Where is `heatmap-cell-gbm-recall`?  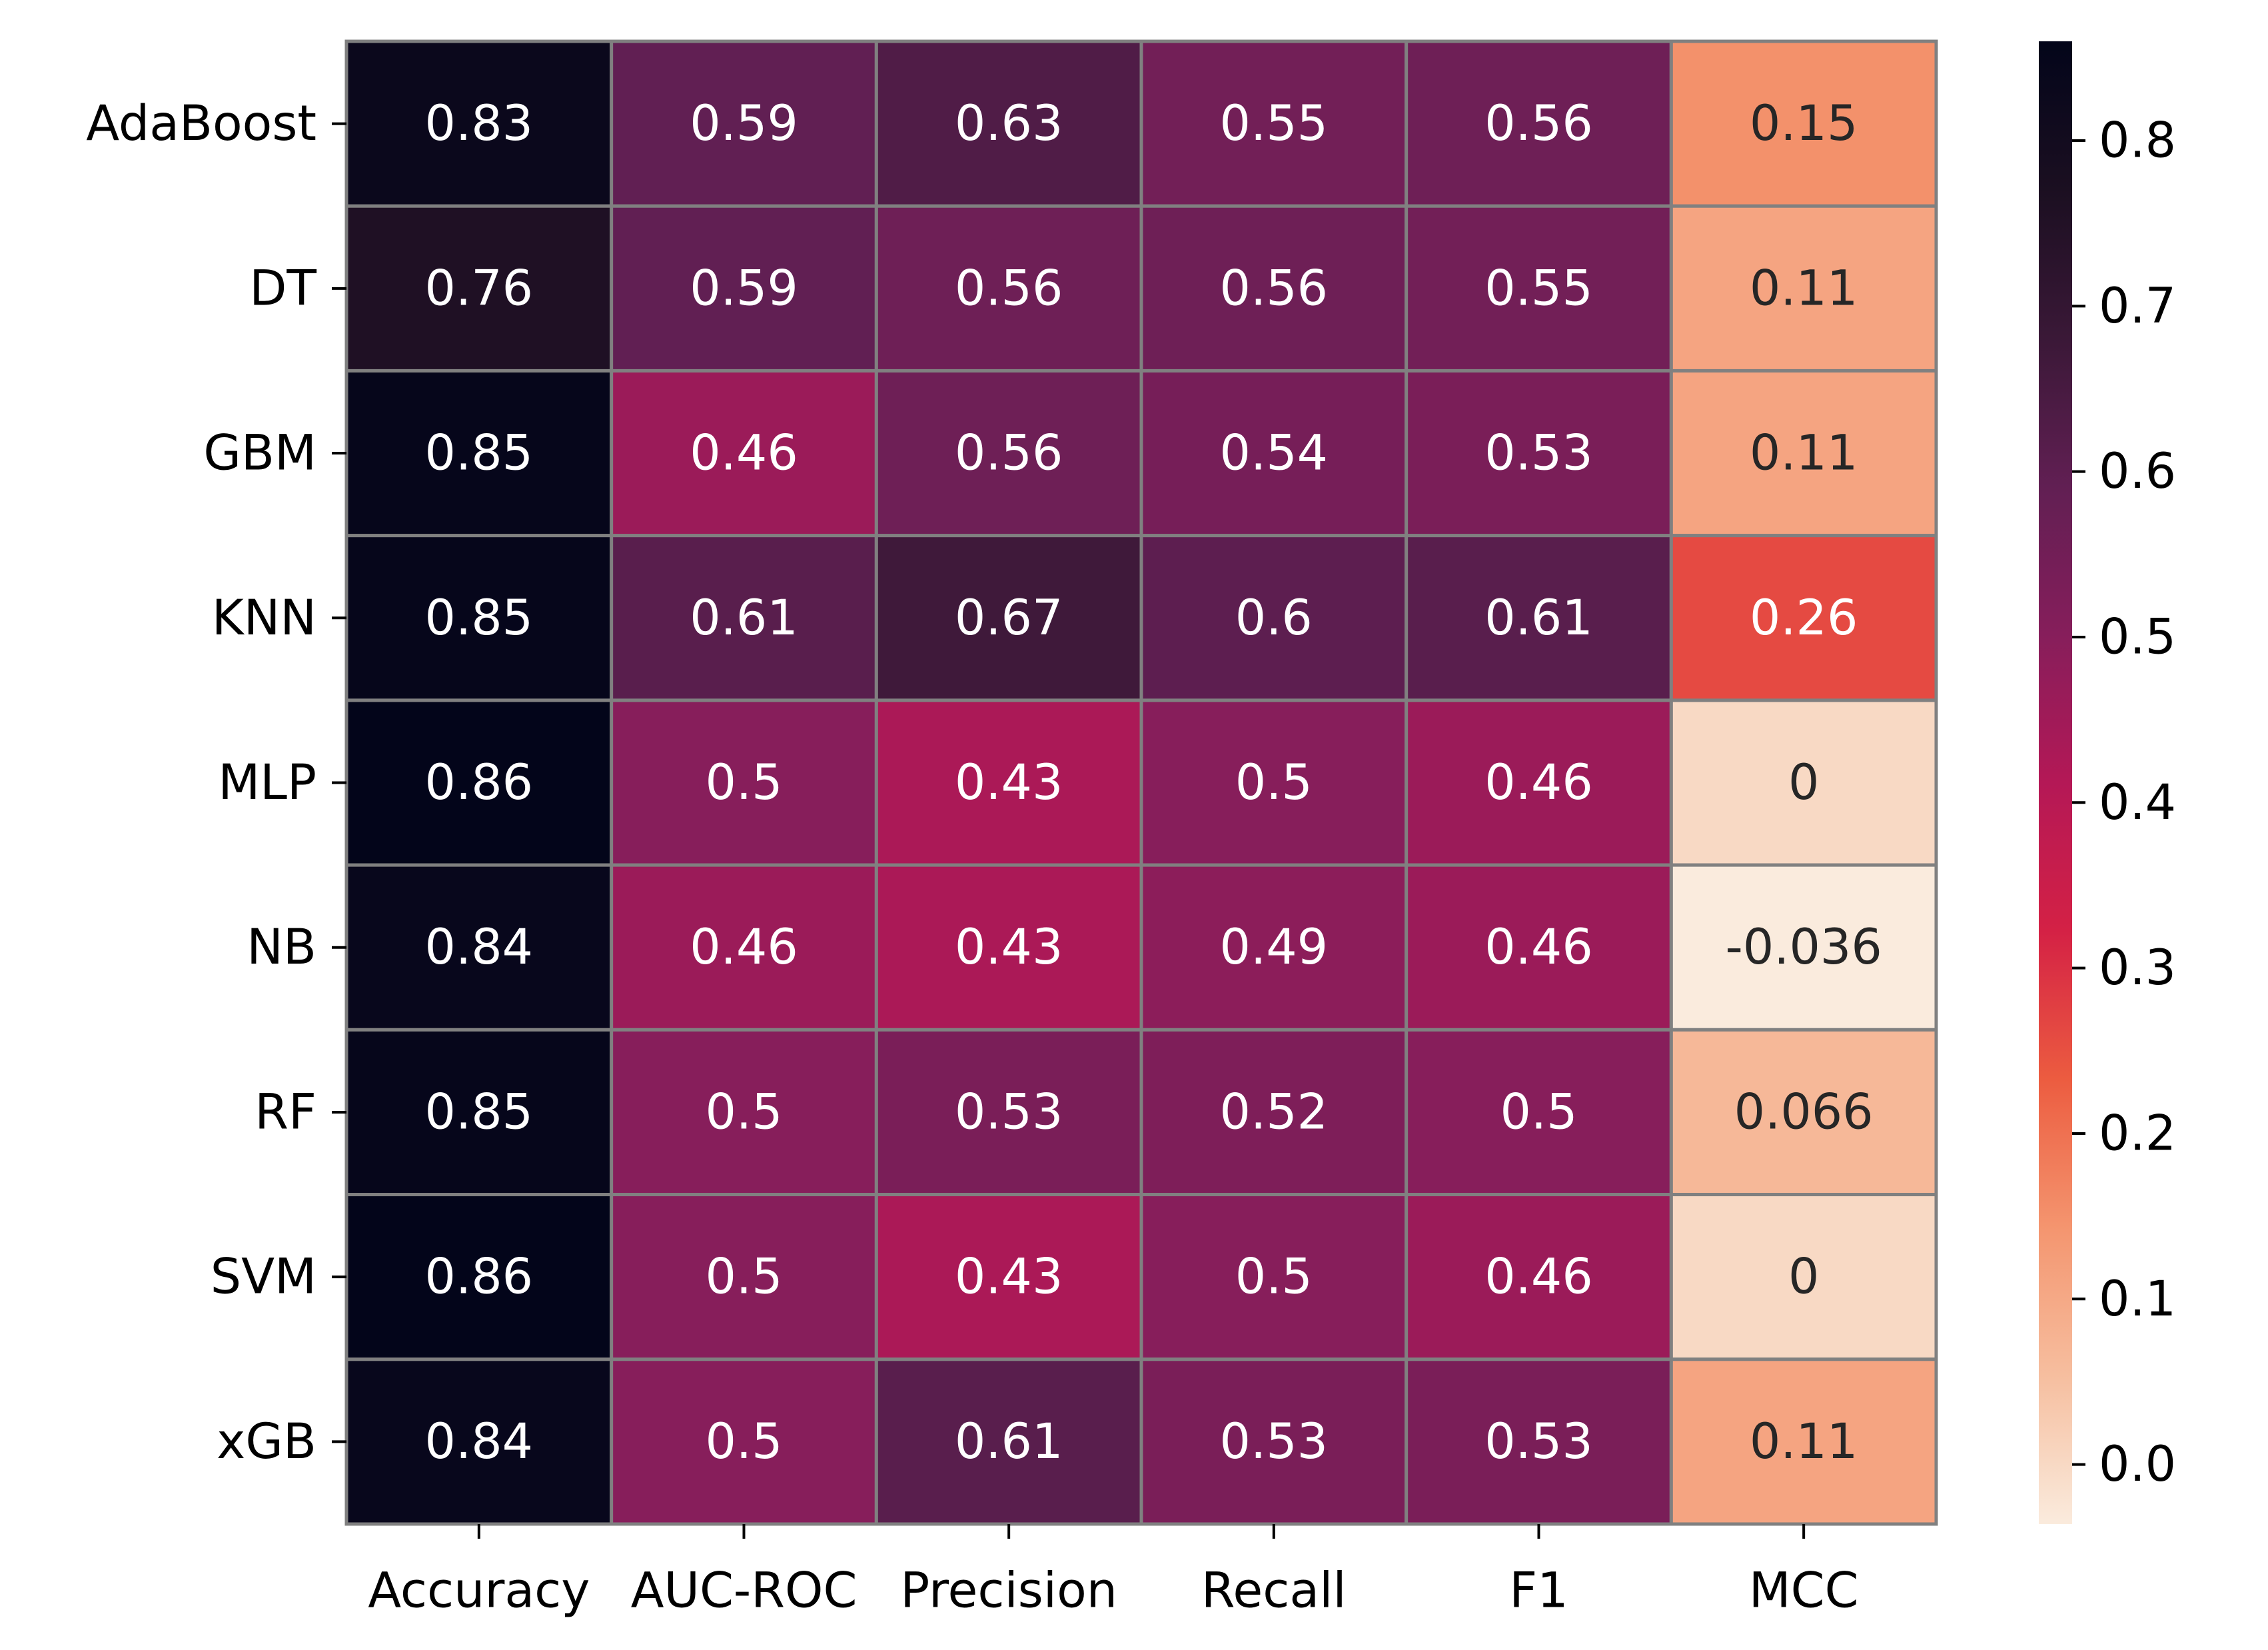
heatmap-cell-gbm-recall is located at coordinates (1274, 453).